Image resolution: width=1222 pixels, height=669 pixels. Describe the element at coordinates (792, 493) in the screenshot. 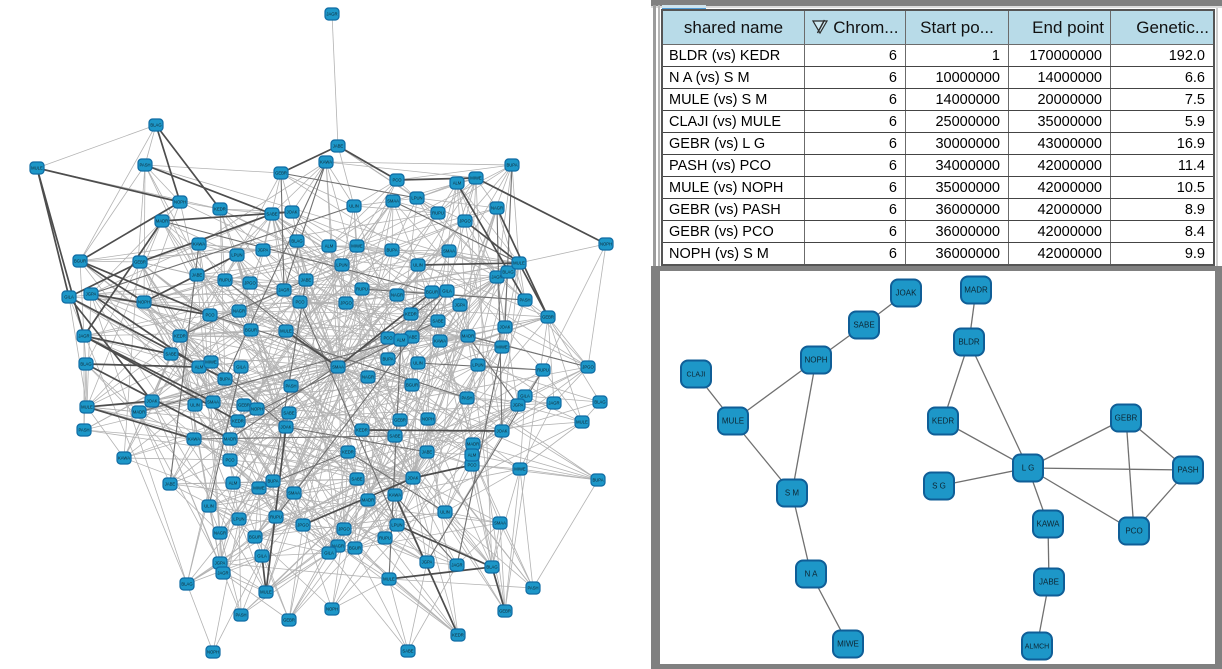

I see `svg-text: S M` at that location.